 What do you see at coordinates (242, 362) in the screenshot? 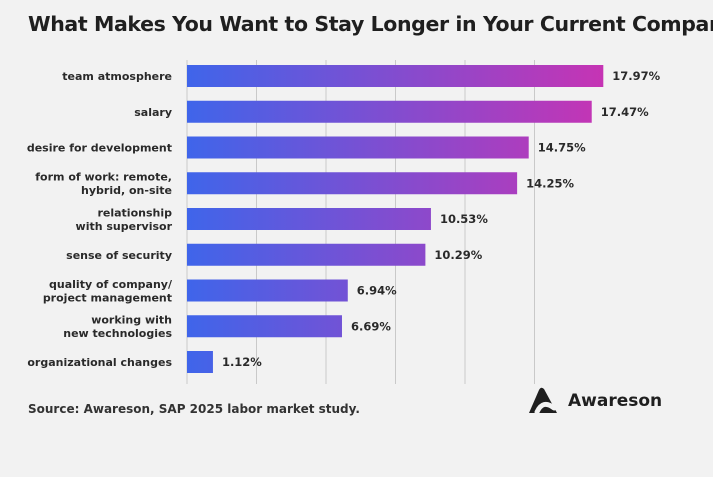
I see `value-label: 1.12%` at bounding box center [242, 362].